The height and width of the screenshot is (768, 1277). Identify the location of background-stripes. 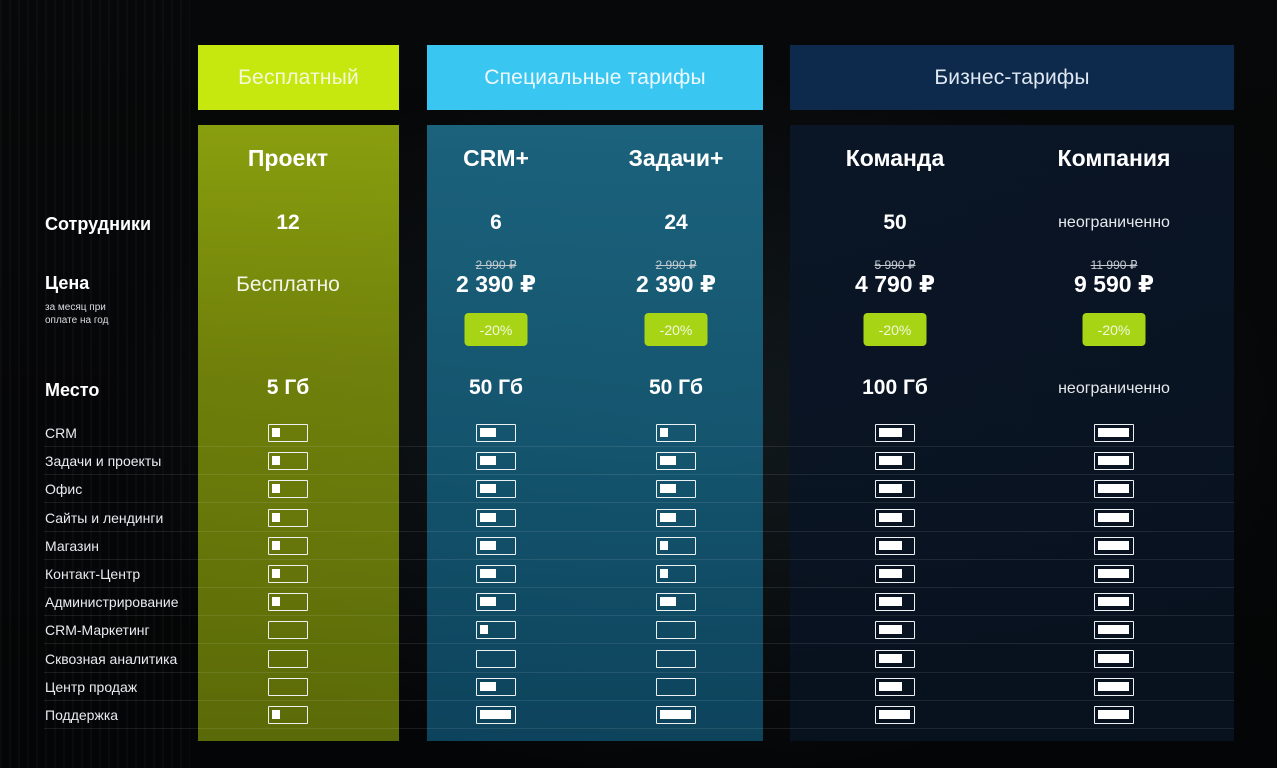
(95, 384).